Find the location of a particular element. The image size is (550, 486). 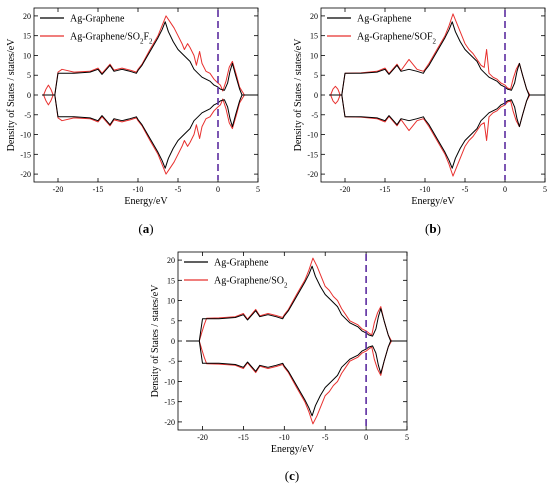

legend-label: Ag-Graphene/SO2F2 is located at coordinates (111, 39).